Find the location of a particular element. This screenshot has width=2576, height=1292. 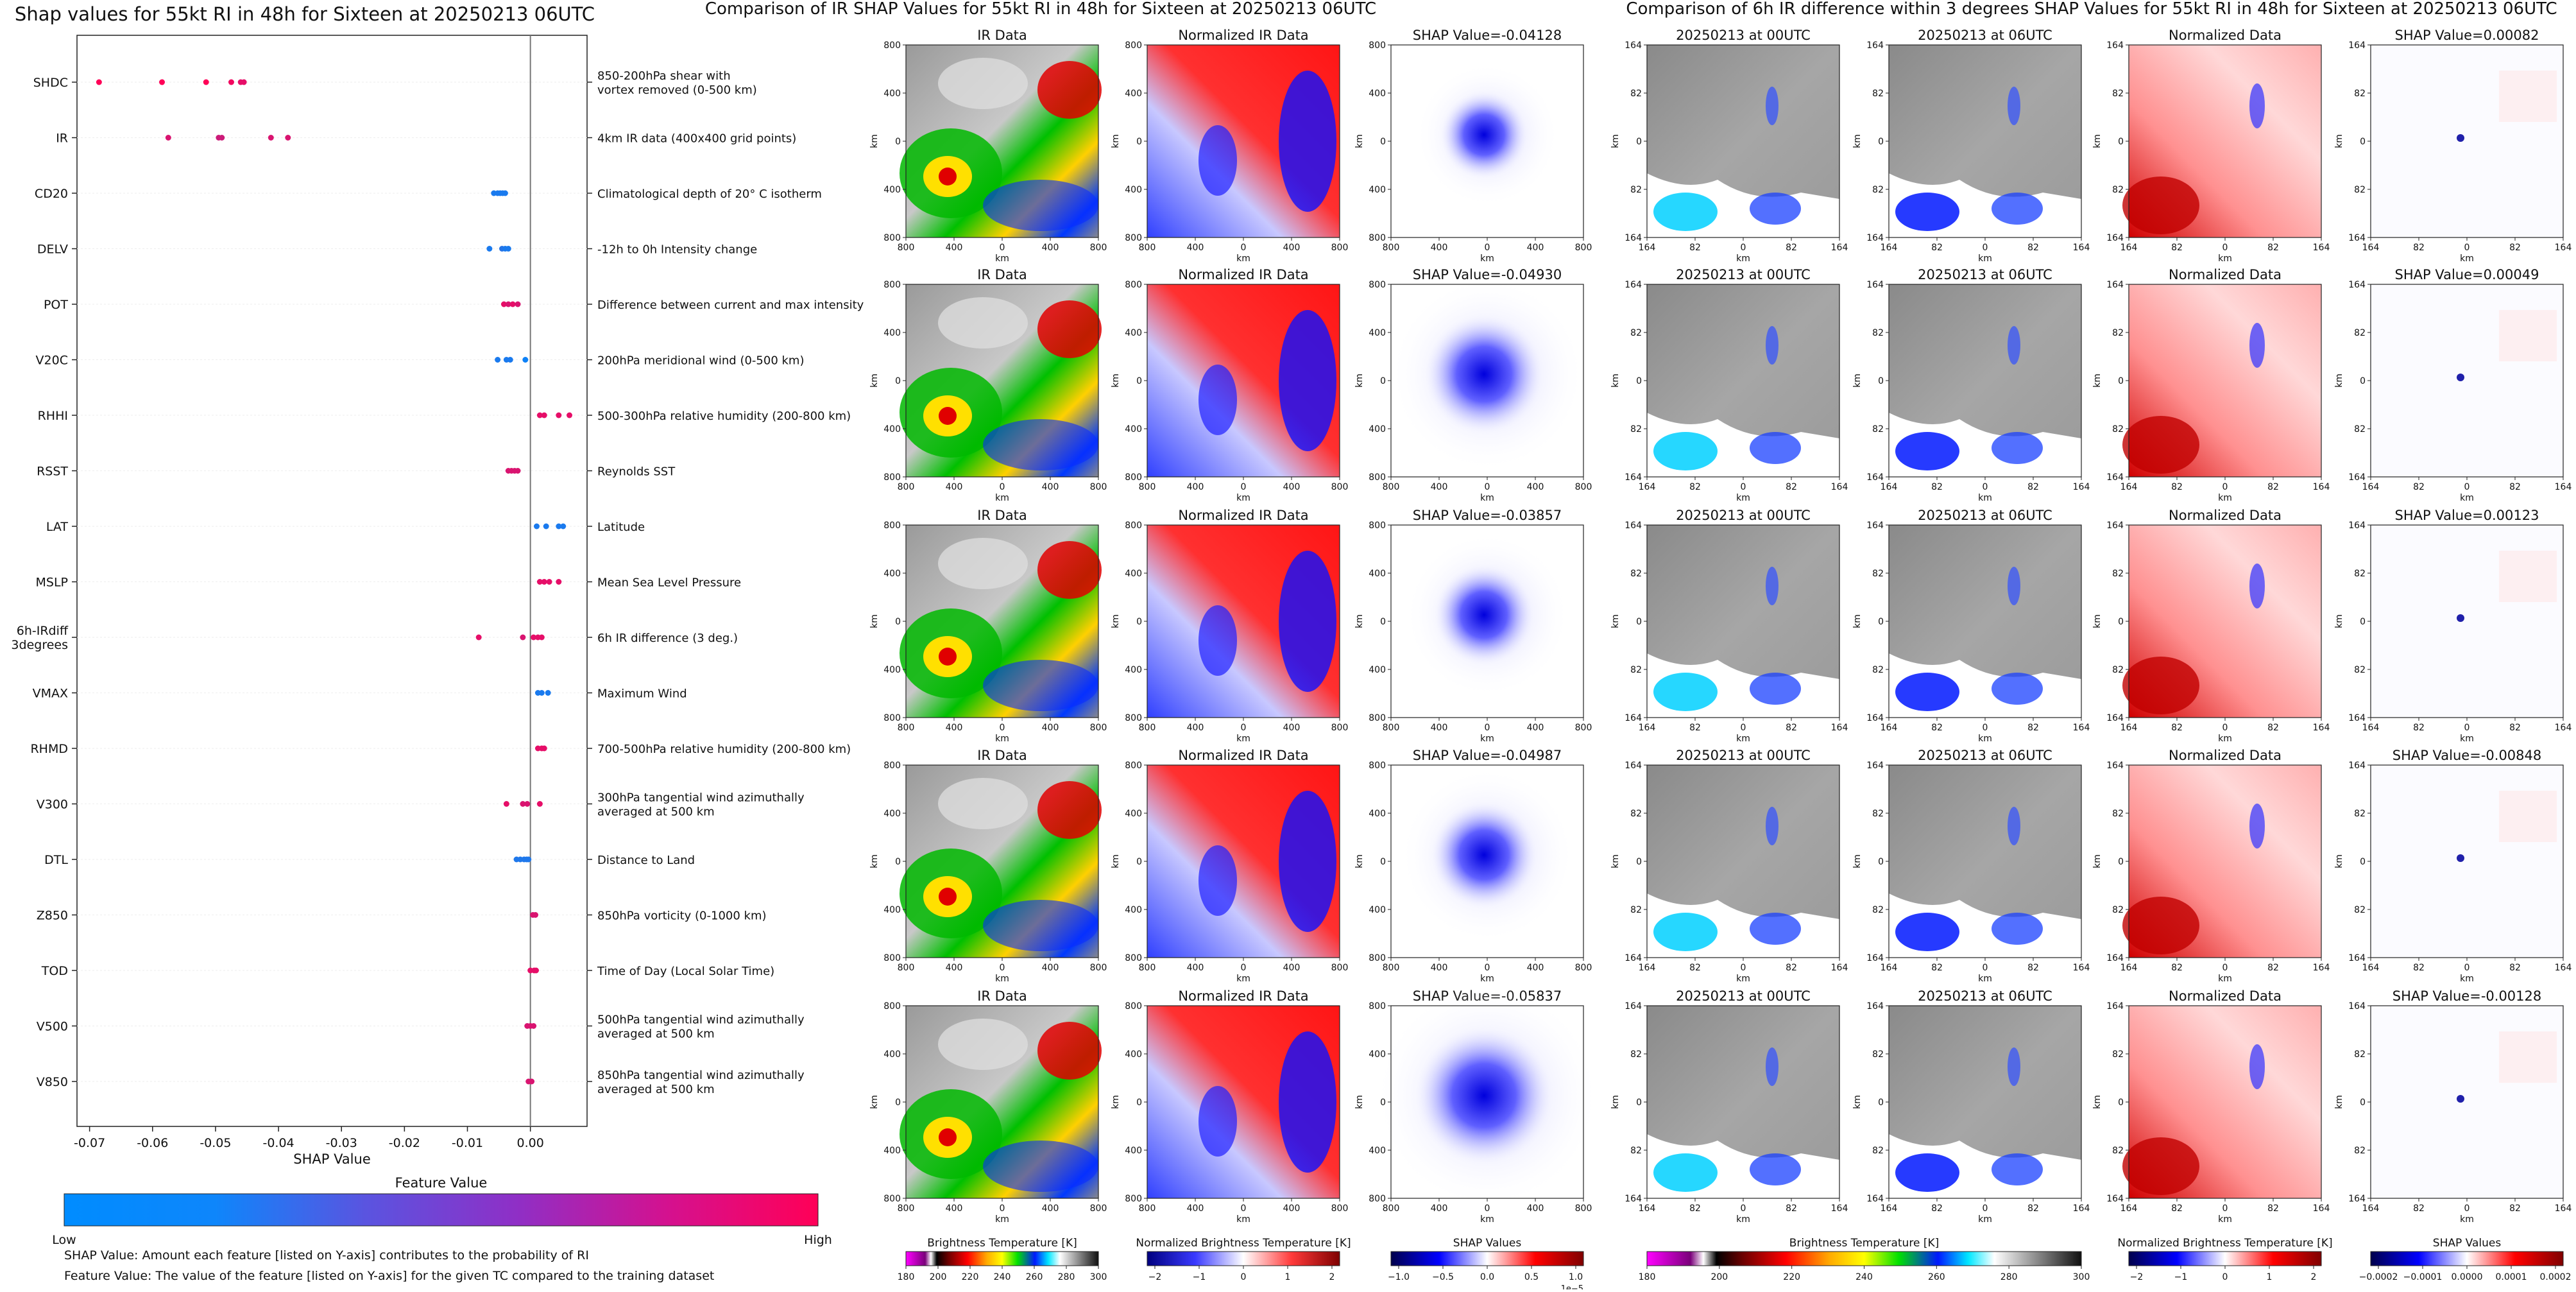

colorbar-tick-label: 0.0001 is located at coordinates (2511, 1277).